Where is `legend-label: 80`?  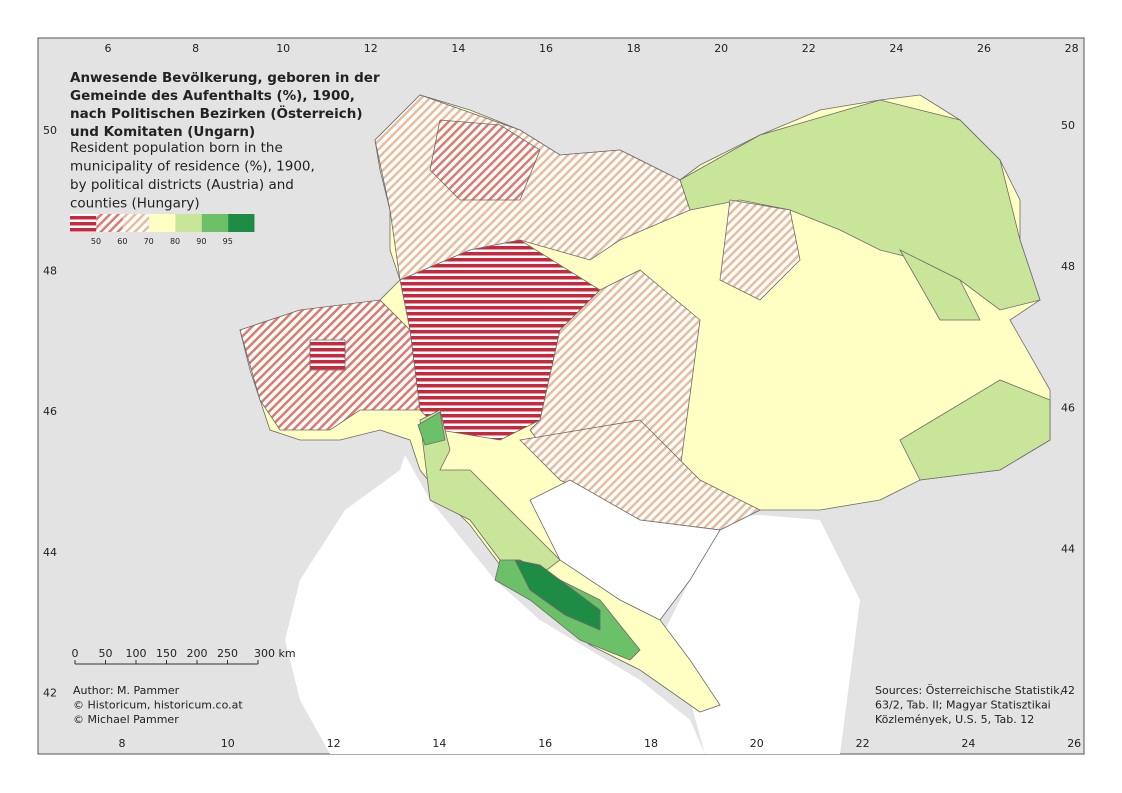 legend-label: 80 is located at coordinates (175, 241).